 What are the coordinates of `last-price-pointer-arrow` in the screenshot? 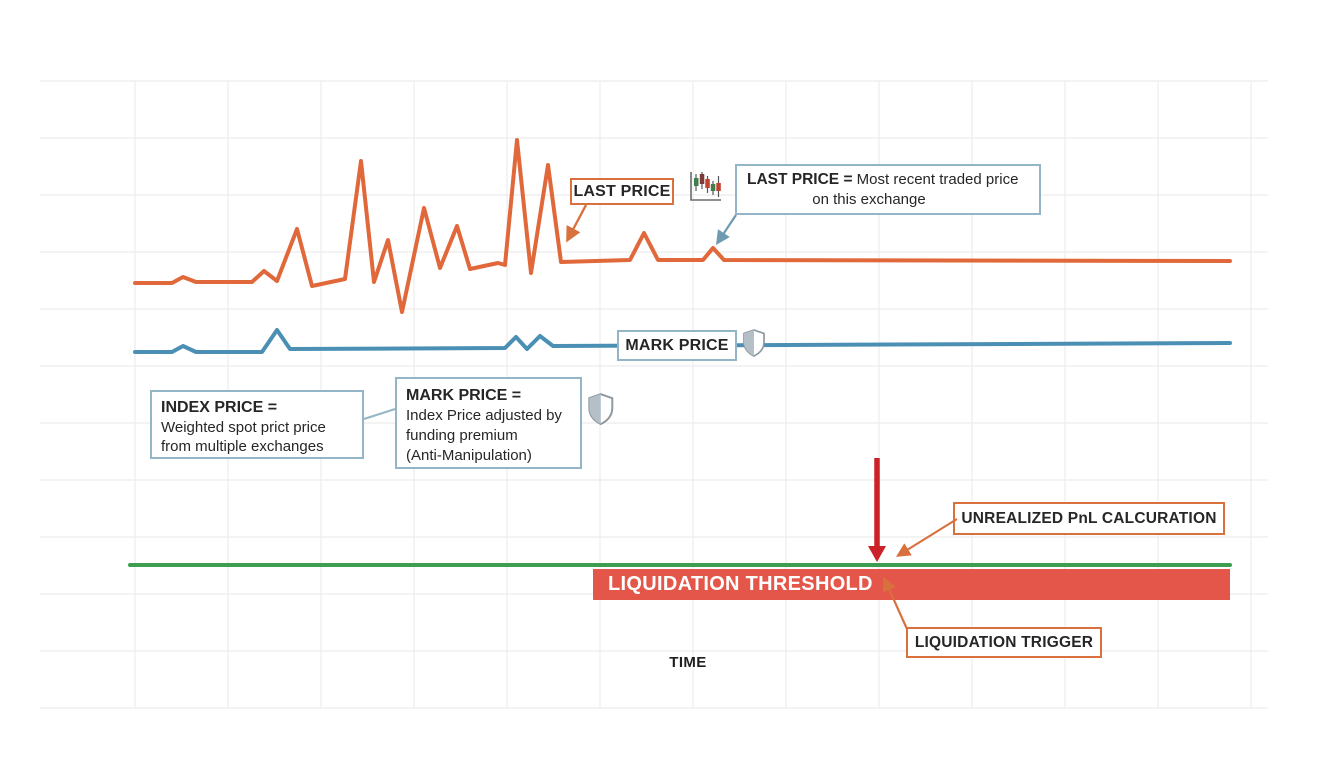 It's located at (577, 223).